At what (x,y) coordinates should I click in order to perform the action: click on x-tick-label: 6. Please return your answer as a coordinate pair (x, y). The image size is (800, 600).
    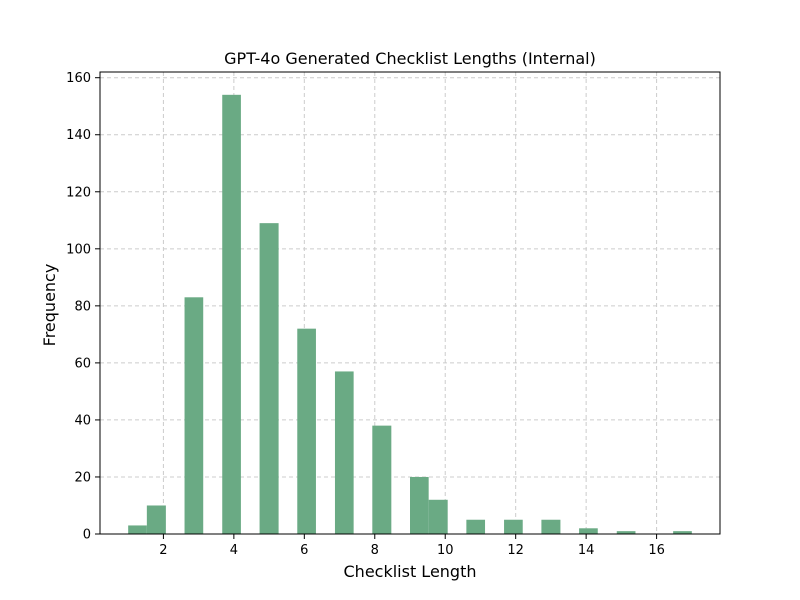
    Looking at the image, I should click on (304, 550).